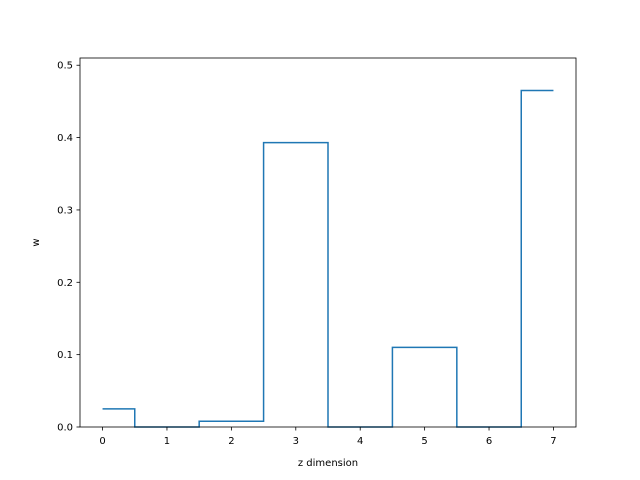 The width and height of the screenshot is (640, 480). What do you see at coordinates (553, 441) in the screenshot?
I see `x-tick-label: 7` at bounding box center [553, 441].